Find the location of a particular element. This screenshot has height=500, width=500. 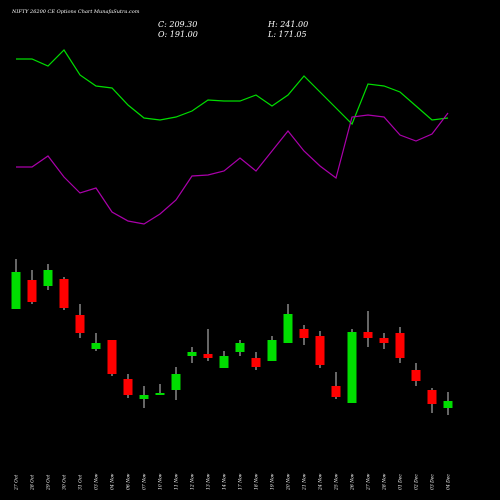

x-tick-label: 06 Nov is located at coordinates (129, 481).